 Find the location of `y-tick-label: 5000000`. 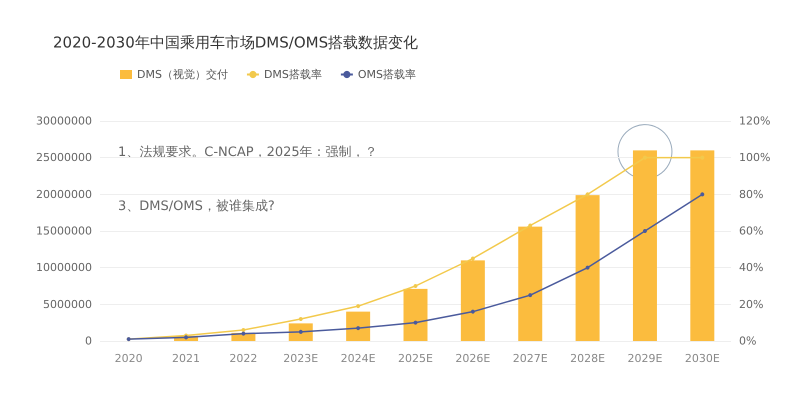

y-tick-label: 5000000 is located at coordinates (67, 304).